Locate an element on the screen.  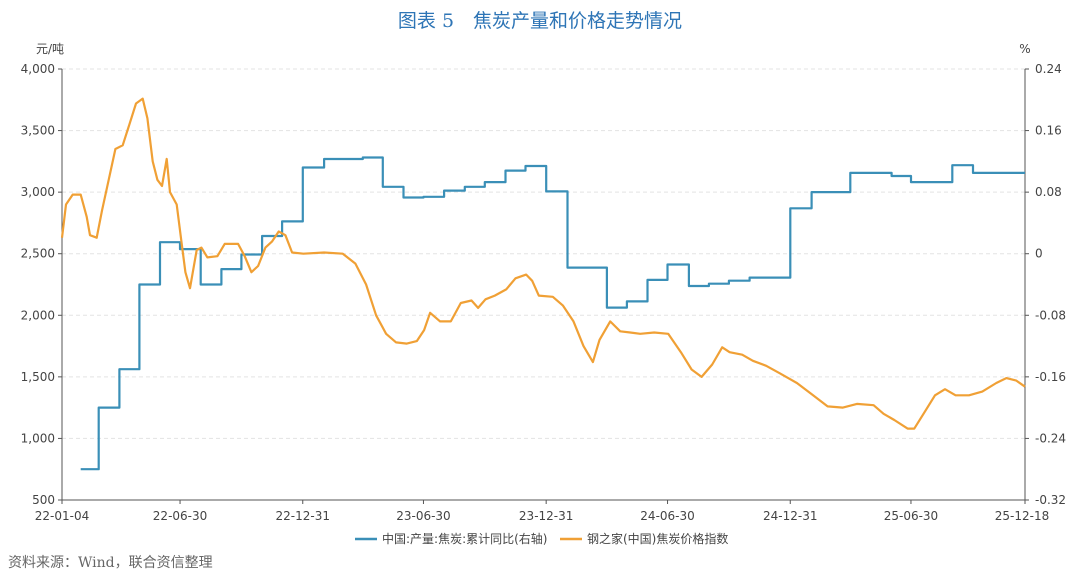
source-note: 资料来源：Wind，联合资信整理 is located at coordinates (110, 563).